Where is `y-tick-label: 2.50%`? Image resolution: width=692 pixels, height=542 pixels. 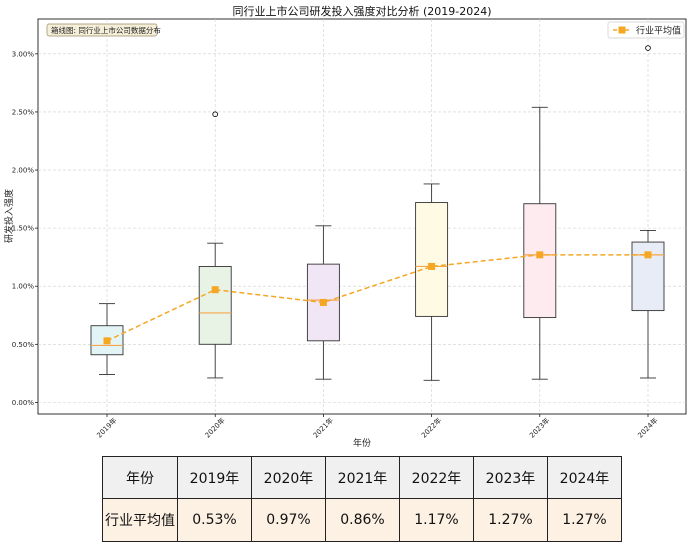 y-tick-label: 2.50% is located at coordinates (23, 112).